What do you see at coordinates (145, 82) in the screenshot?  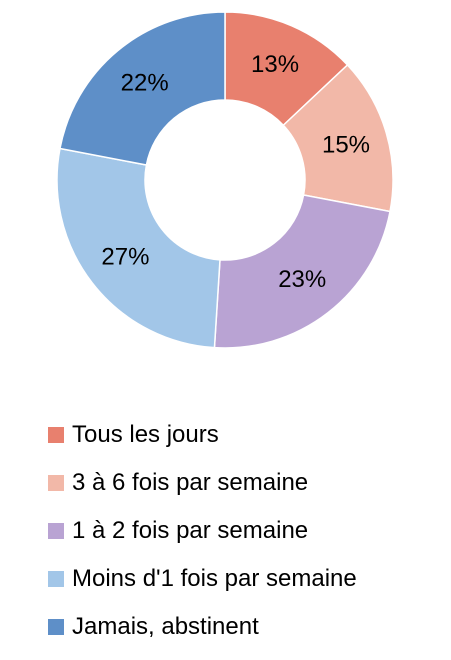 I see `slice-percent-label: 22%` at bounding box center [145, 82].